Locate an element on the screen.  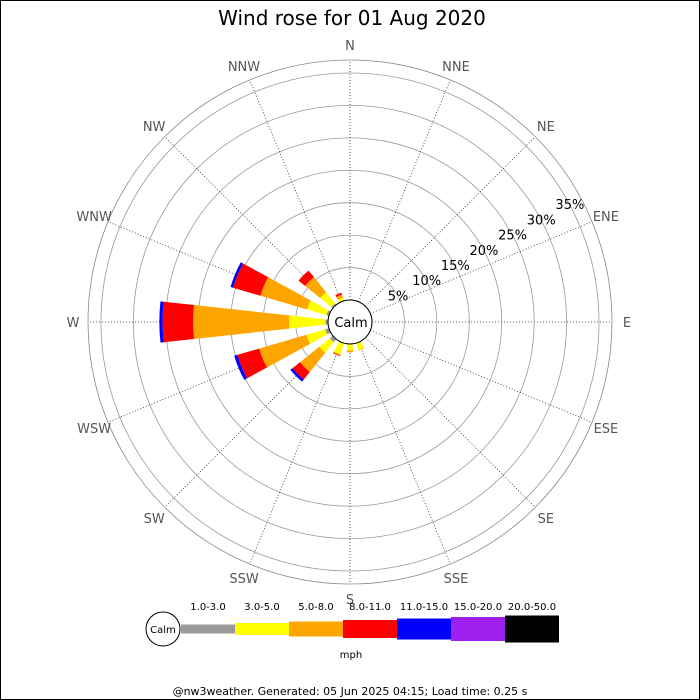
direction-label-nne: NNE is located at coordinates (456, 67).